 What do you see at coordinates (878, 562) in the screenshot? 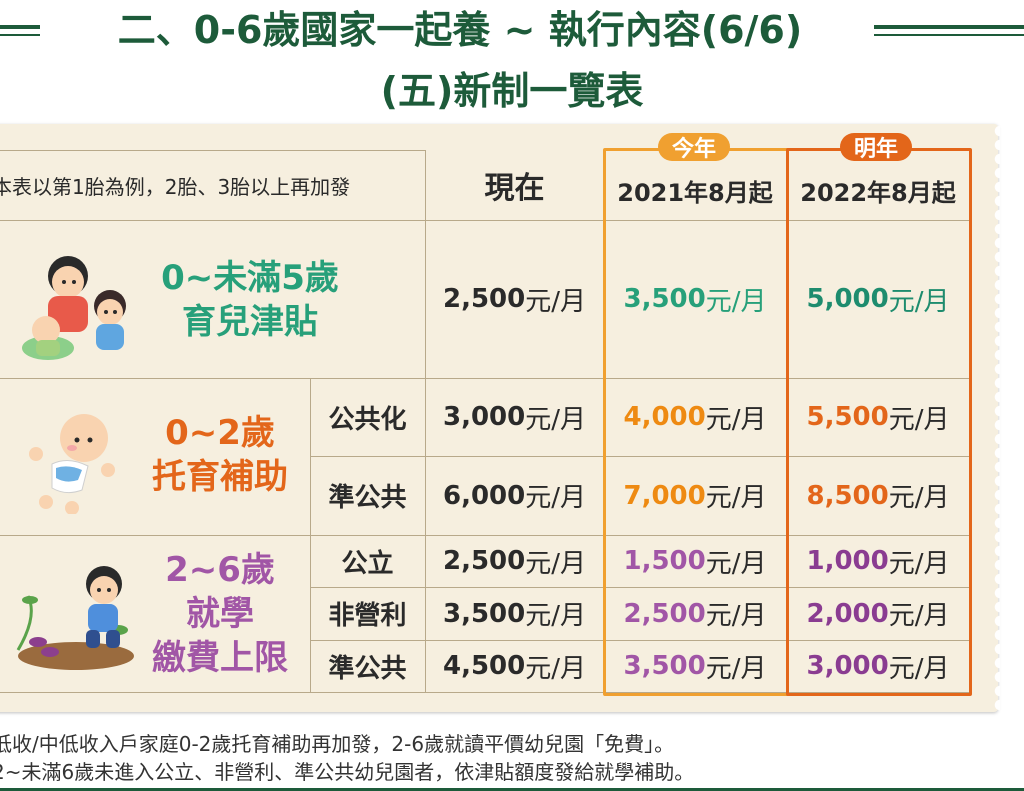
I see `cell-2022: 1,000 元/月` at bounding box center [878, 562].